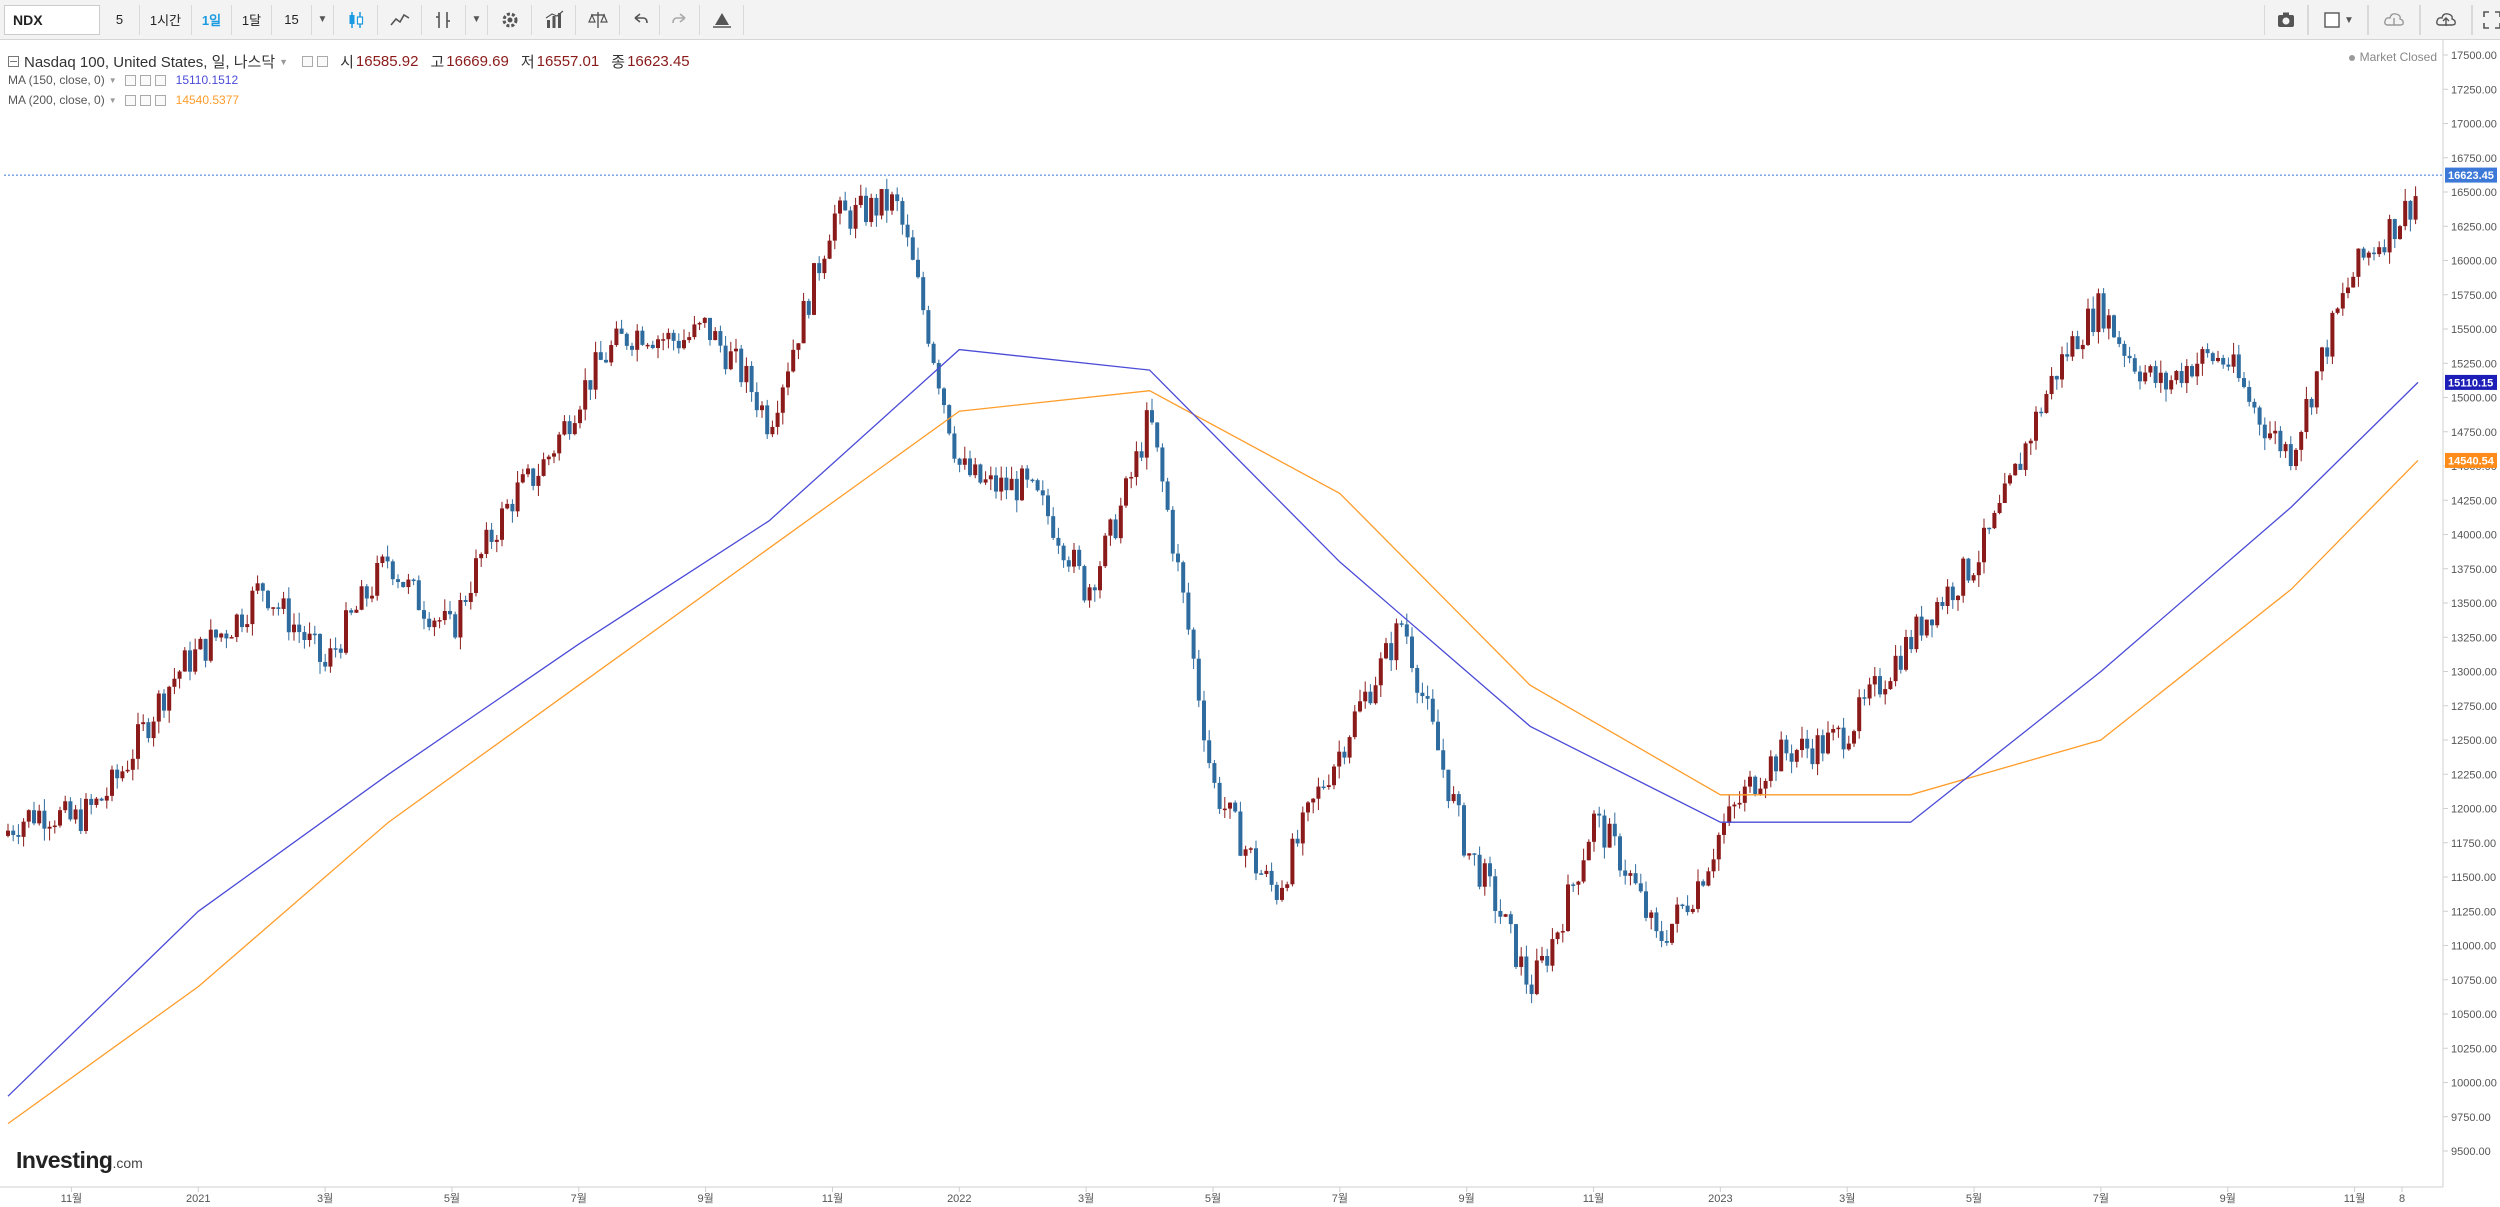 This screenshot has width=2500, height=1207. Describe the element at coordinates (444, 19) in the screenshot. I see `indicator-icon` at that location.